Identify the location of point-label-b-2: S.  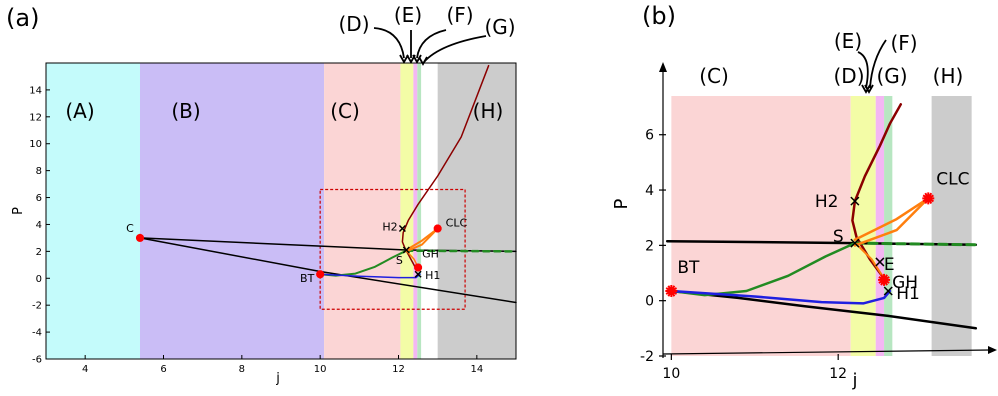
(838, 237).